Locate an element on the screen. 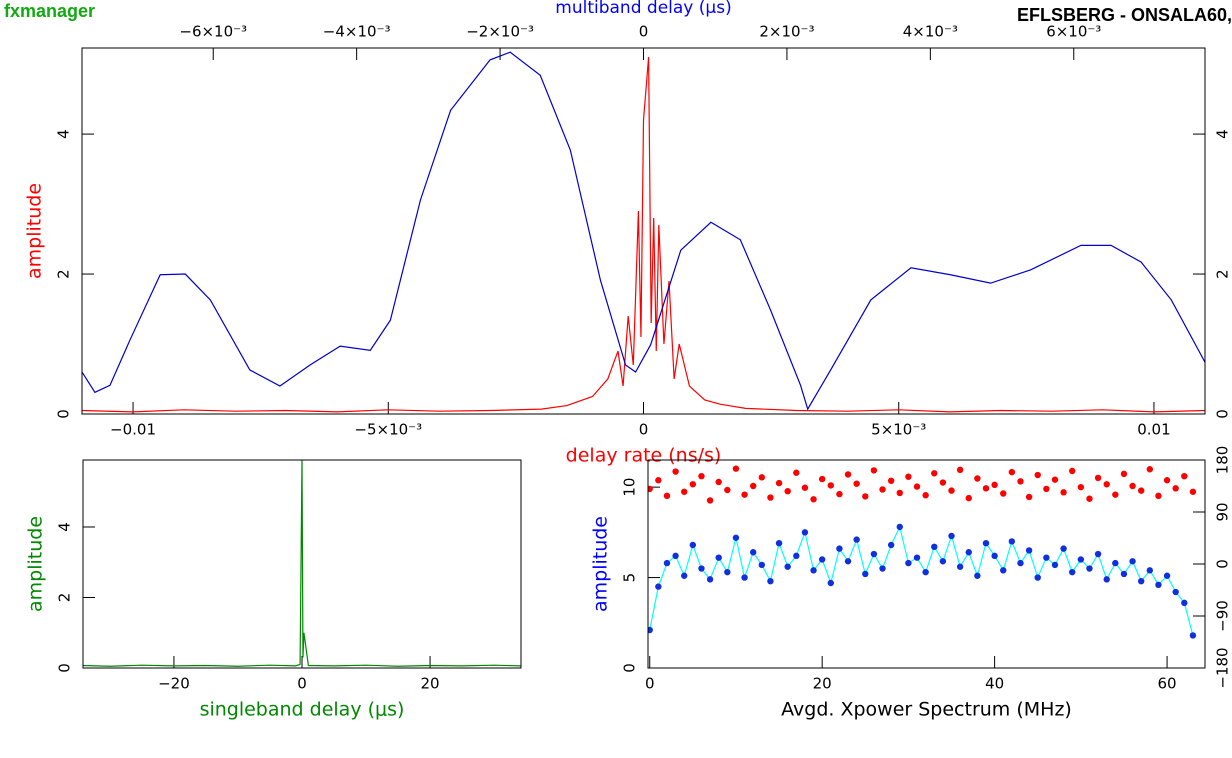 The image size is (1232, 758). y2-tick-label: −90 is located at coordinates (1223, 616).